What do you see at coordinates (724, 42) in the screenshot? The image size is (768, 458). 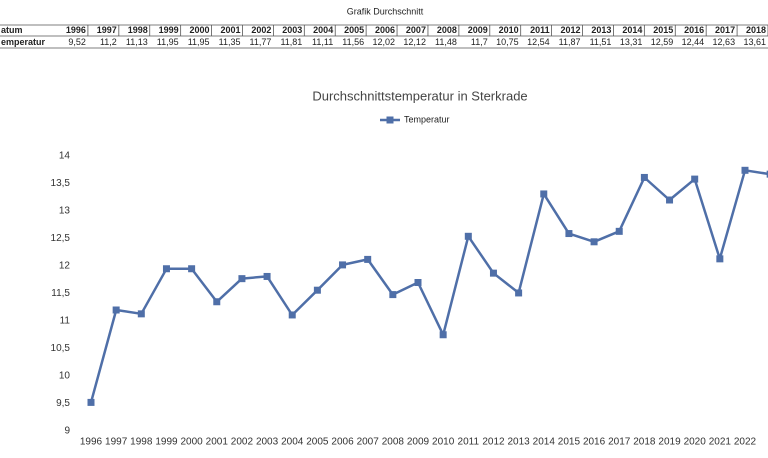 I see `cell: 12,63` at bounding box center [724, 42].